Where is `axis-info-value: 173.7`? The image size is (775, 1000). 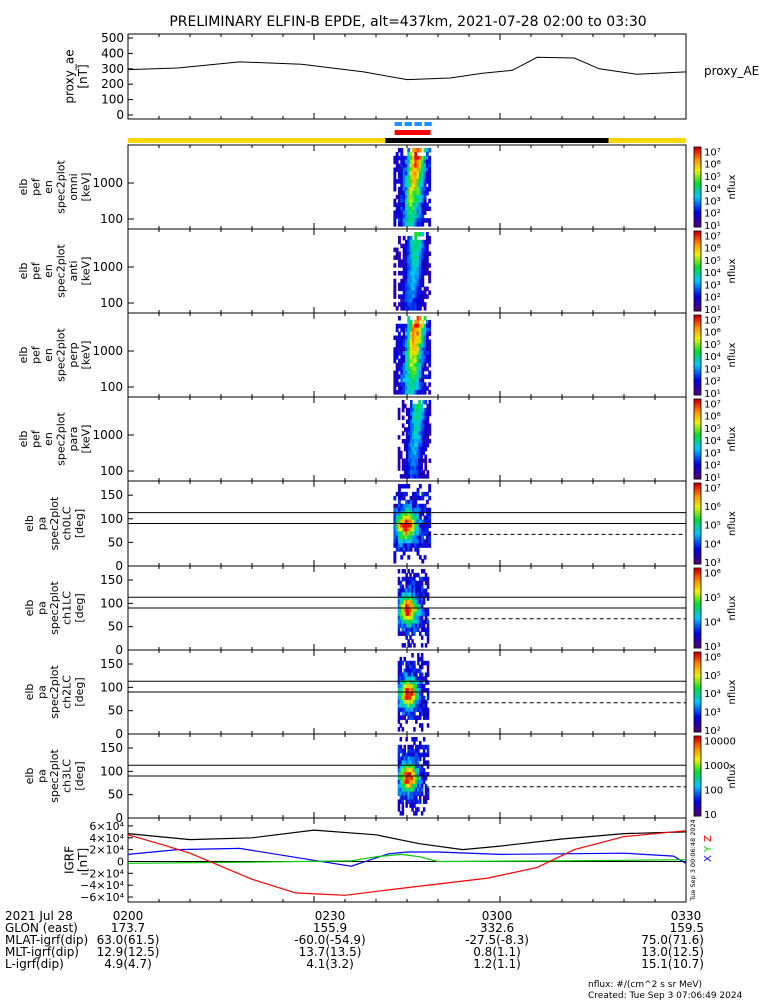
axis-info-value: 173.7 is located at coordinates (128, 928).